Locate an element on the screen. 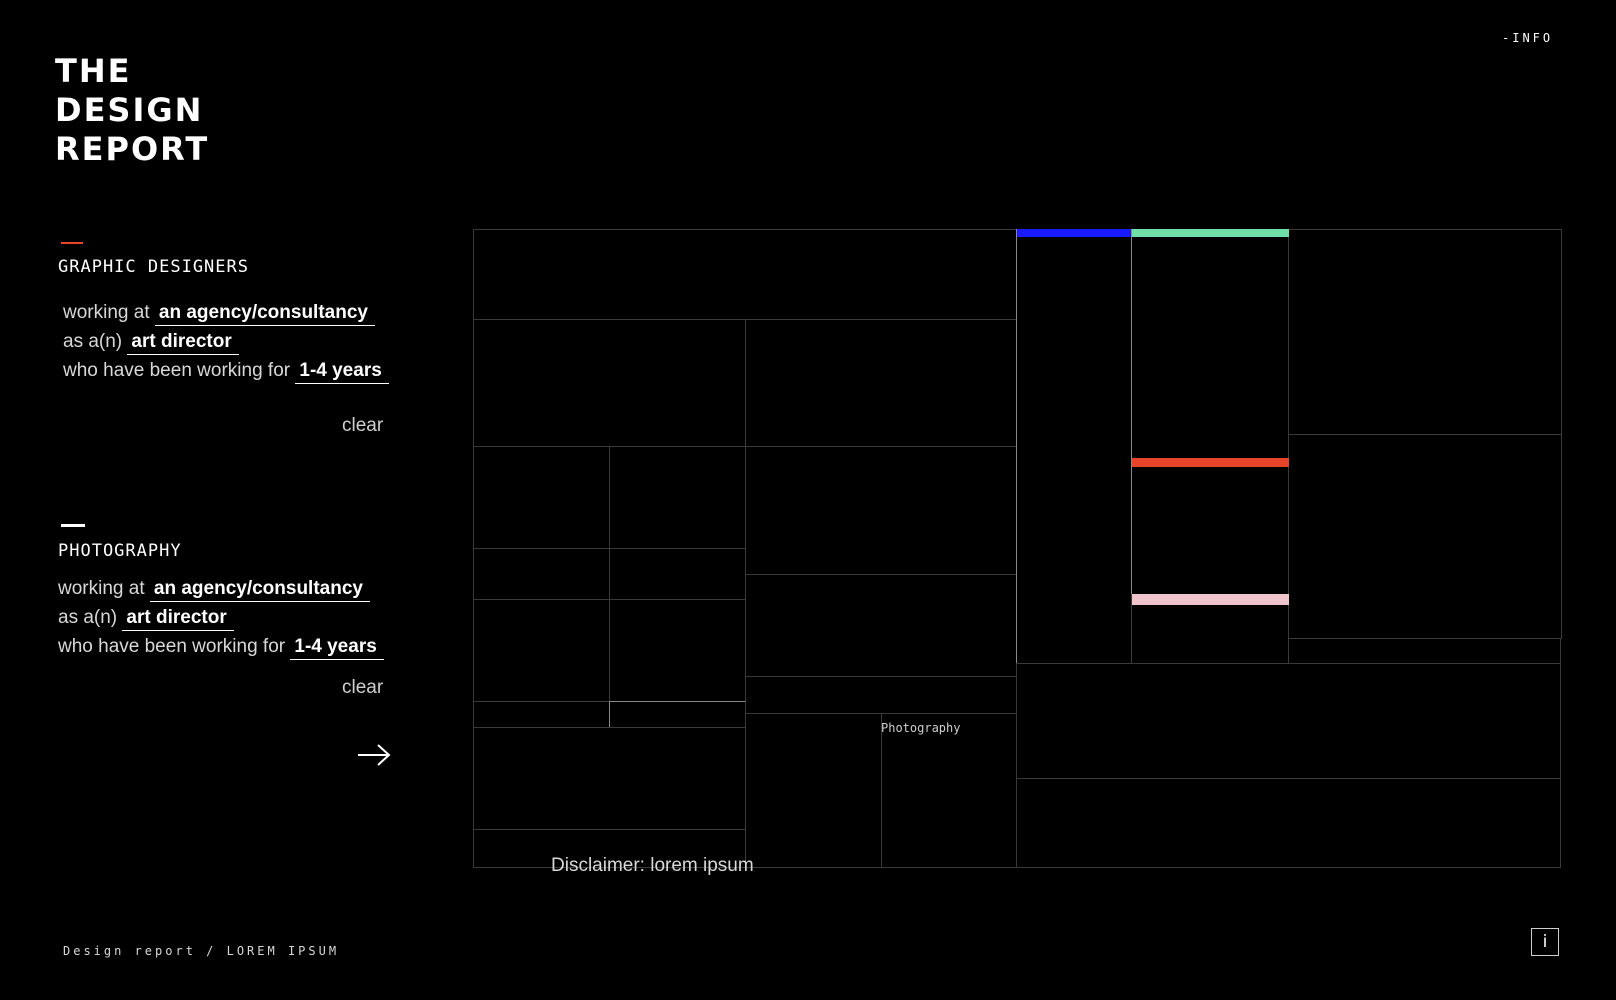 This screenshot has width=1616, height=1000. graphic-section-label: GRAPHIC DESIGNERS is located at coordinates (153, 267).